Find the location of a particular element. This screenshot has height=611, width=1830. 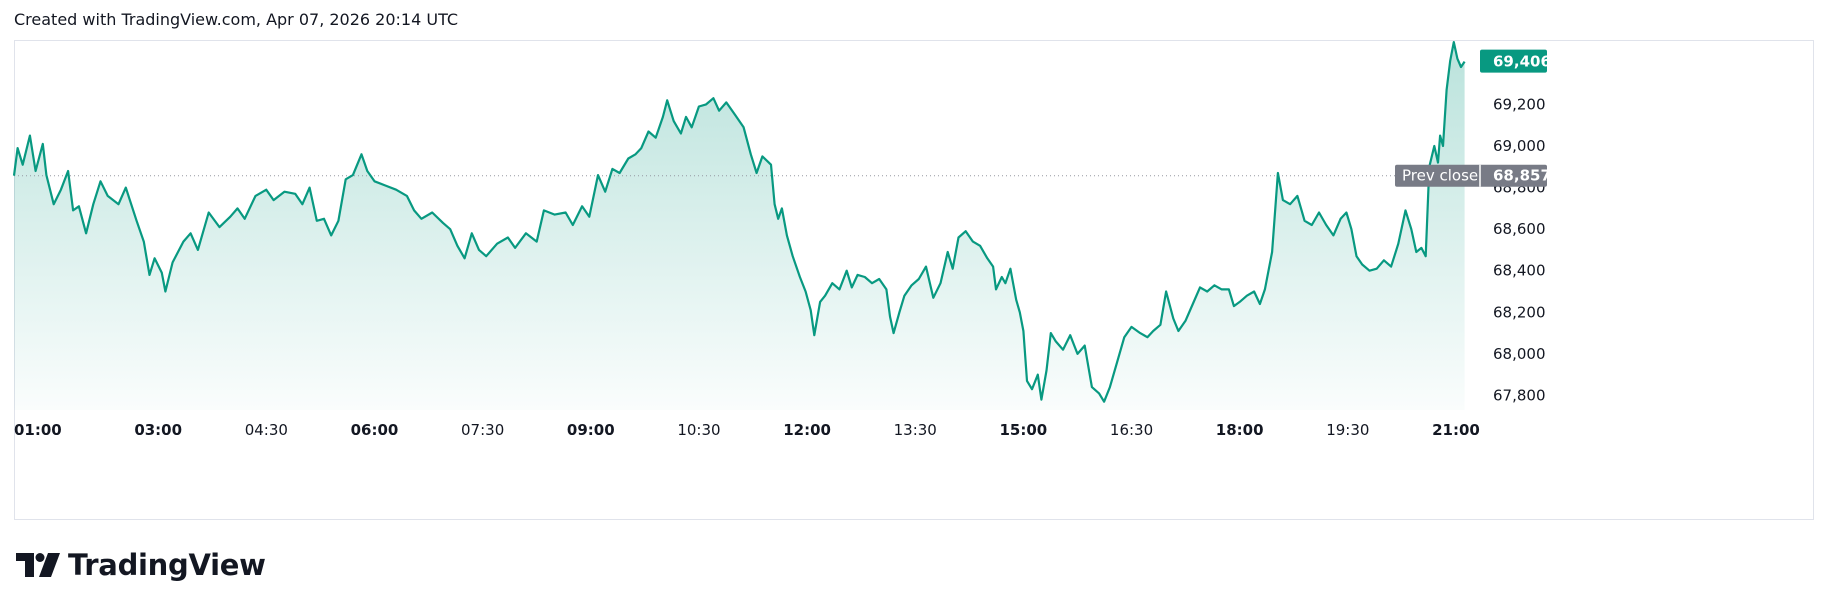

y-tick-label: 69,000 is located at coordinates (1519, 146).